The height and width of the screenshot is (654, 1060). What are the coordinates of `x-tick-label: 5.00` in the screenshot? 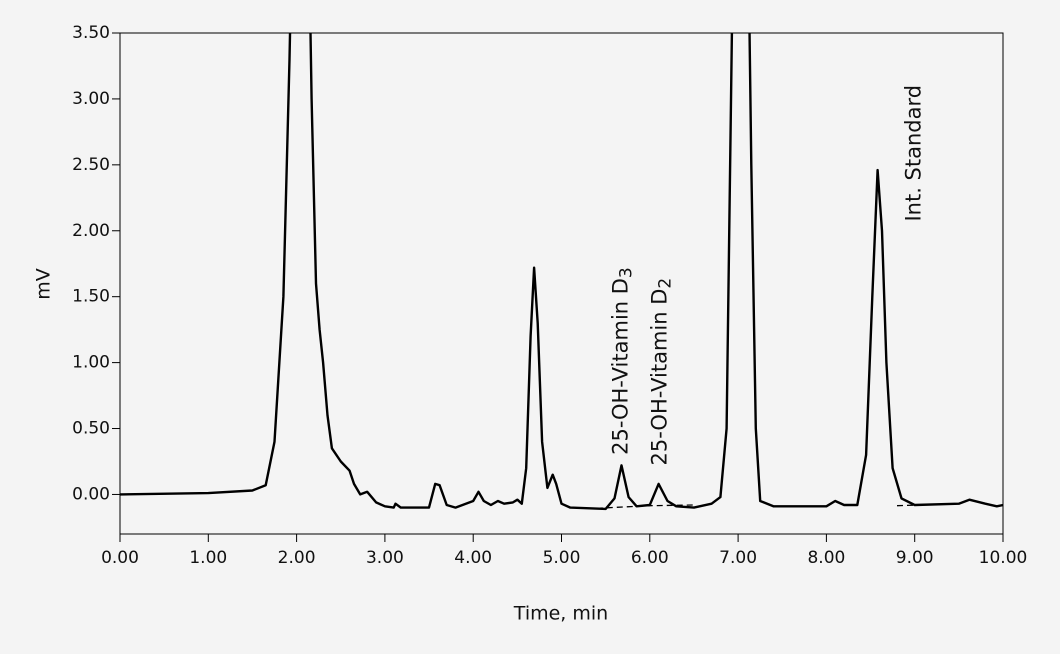 It's located at (562, 558).